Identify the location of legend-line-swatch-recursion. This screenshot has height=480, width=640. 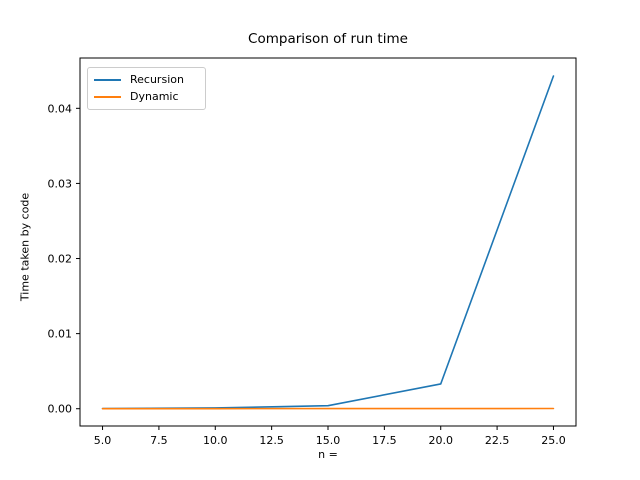
(107, 80).